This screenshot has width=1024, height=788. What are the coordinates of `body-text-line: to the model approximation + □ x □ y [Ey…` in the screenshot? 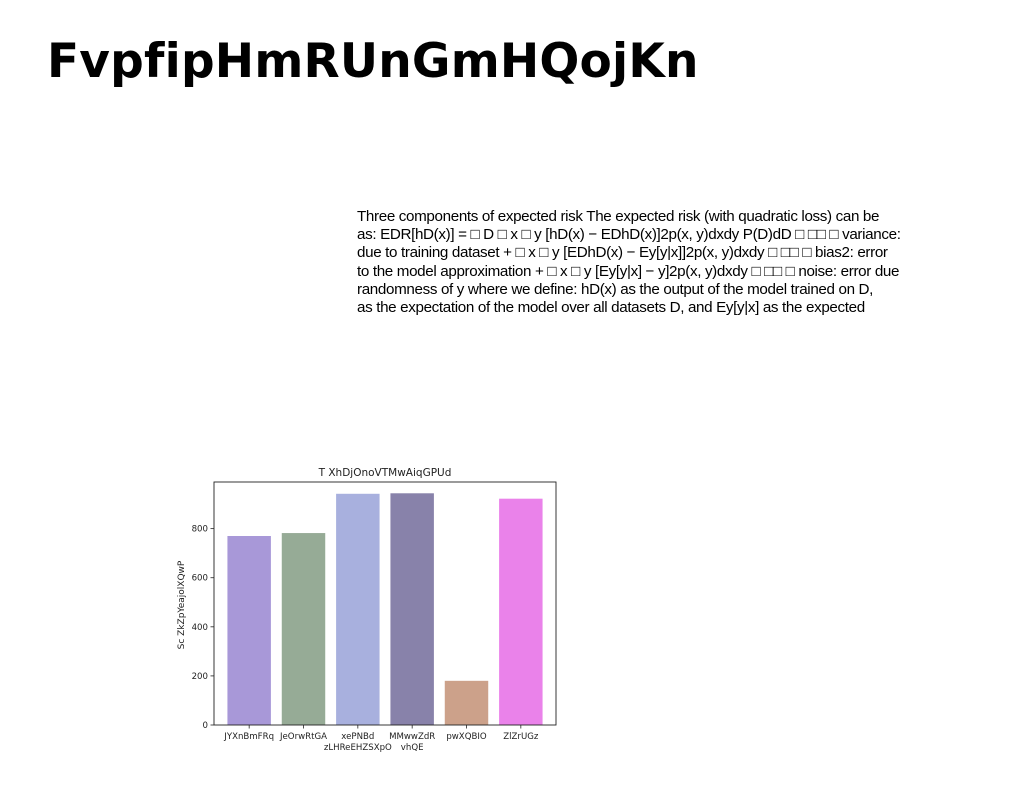 It's located at (628, 271).